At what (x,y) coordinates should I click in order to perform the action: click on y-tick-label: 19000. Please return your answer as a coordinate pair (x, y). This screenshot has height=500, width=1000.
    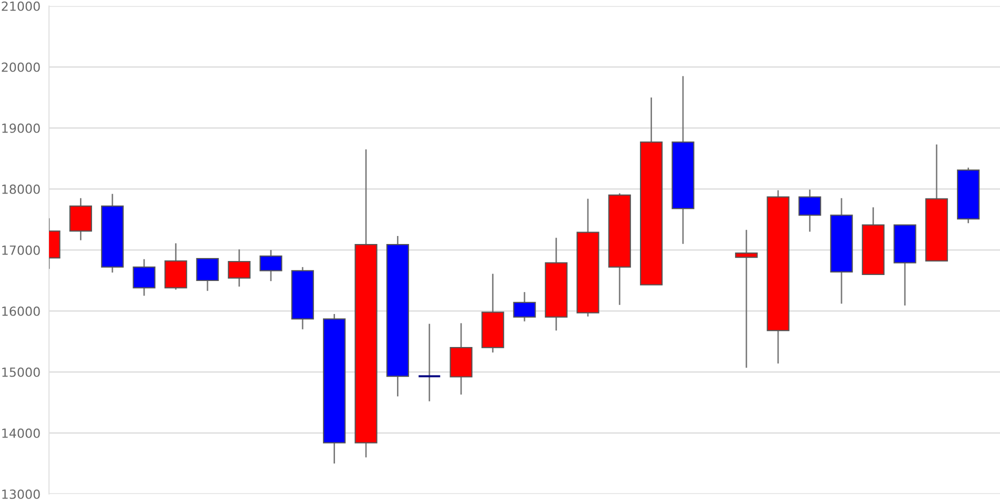
    Looking at the image, I should click on (21, 128).